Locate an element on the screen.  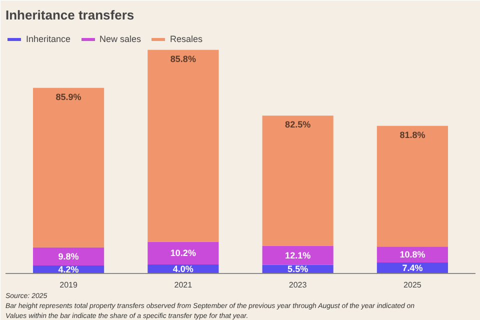
x-tick-label: 2021 is located at coordinates (183, 285).